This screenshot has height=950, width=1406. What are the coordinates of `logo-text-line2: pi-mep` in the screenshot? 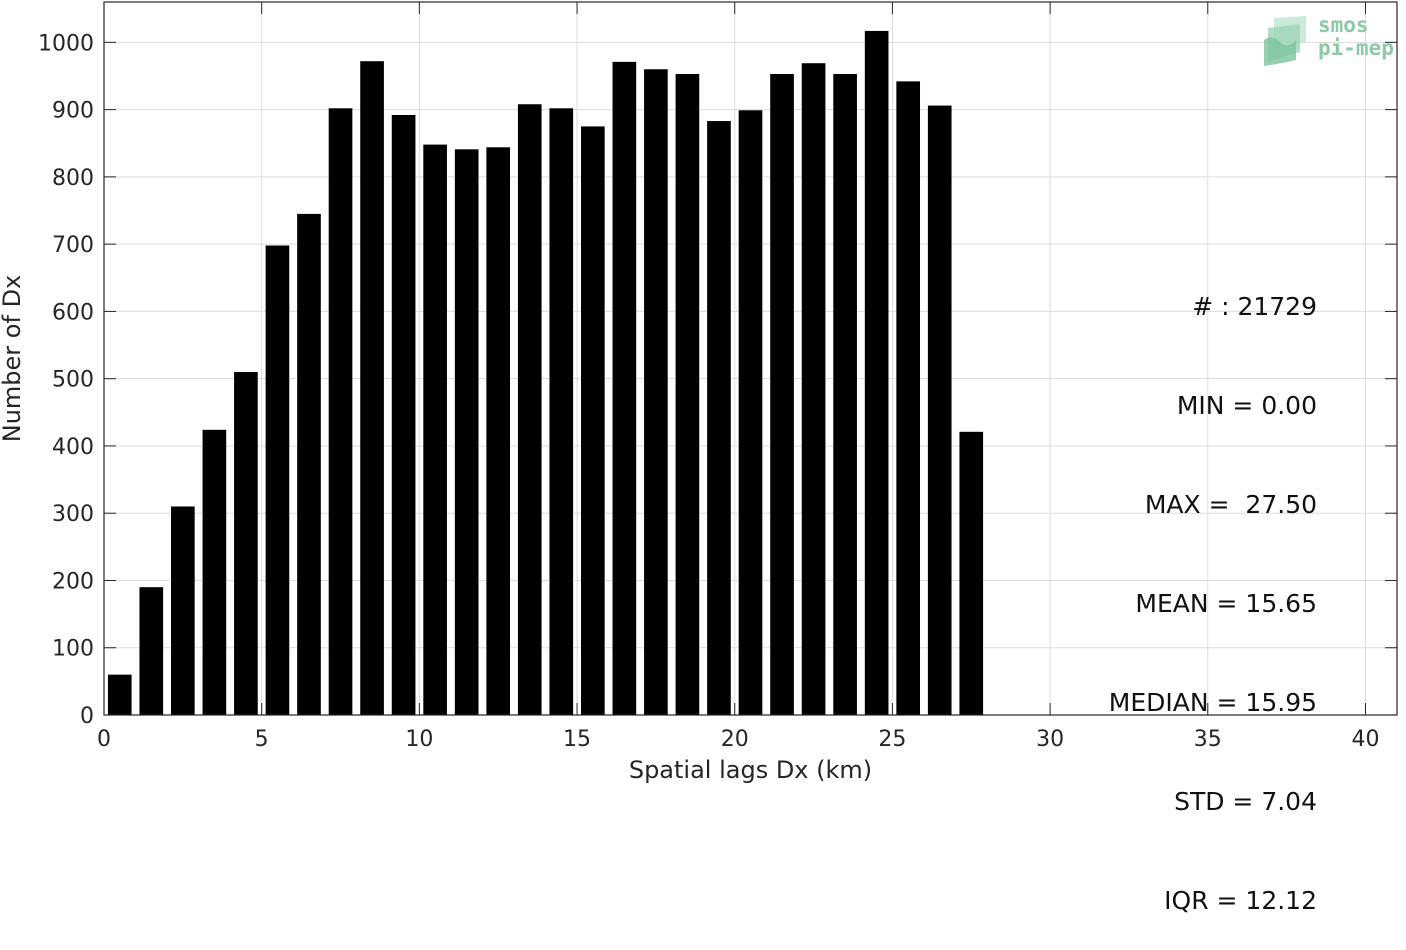 It's located at (1356, 48).